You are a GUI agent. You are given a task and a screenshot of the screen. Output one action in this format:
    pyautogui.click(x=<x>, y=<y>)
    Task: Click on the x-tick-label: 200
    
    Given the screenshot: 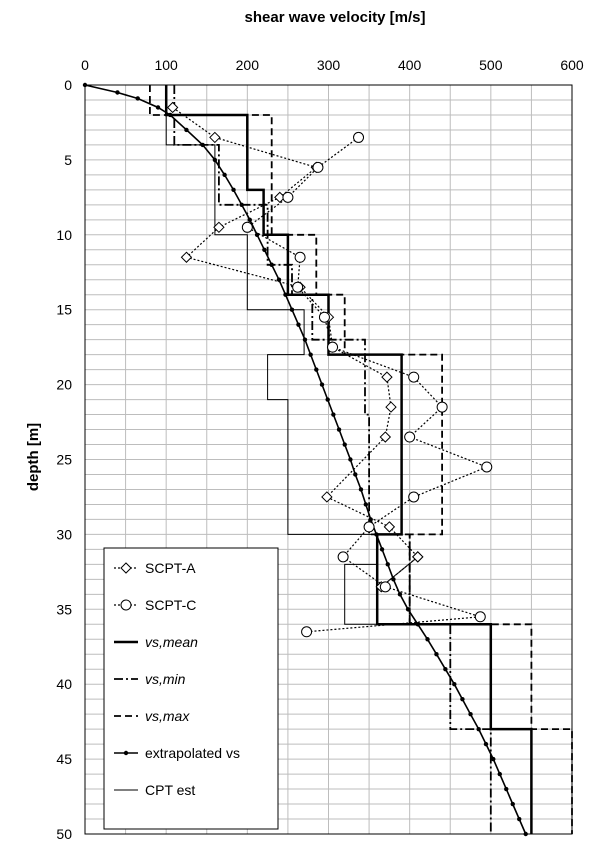 What is the action you would take?
    pyautogui.click(x=248, y=65)
    